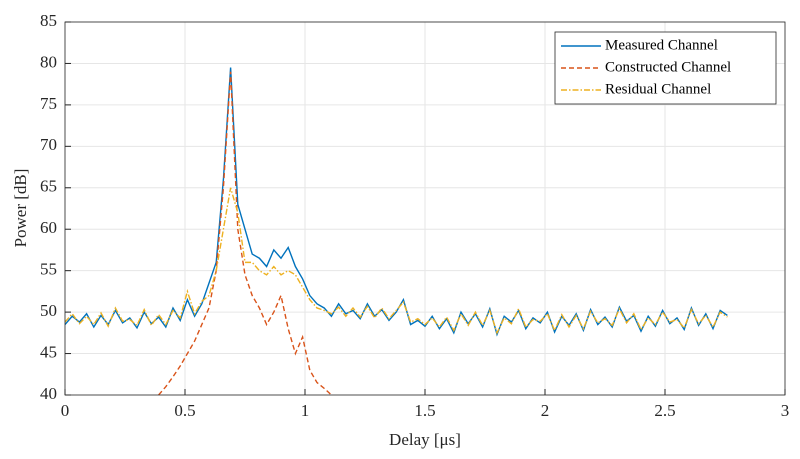  Describe the element at coordinates (425, 439) in the screenshot. I see `x-axis-label: Delay [μs]` at that location.